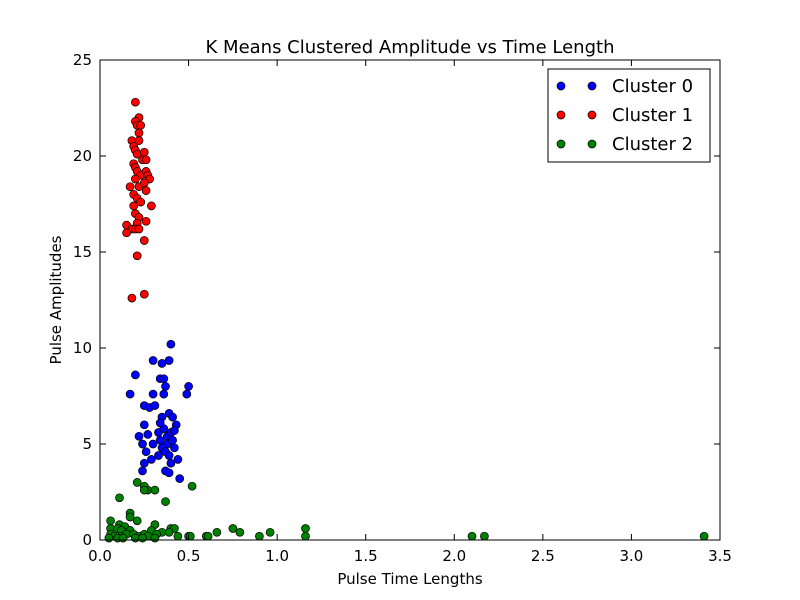 The height and width of the screenshot is (600, 800). I want to click on x-tick-label: 1.0, so click(277, 556).